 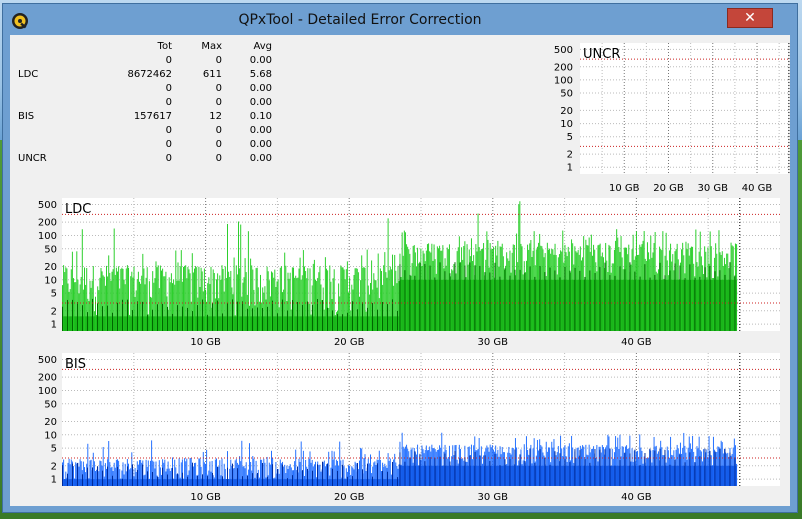 I want to click on y-tick-label: 5, so click(x=54, y=449).